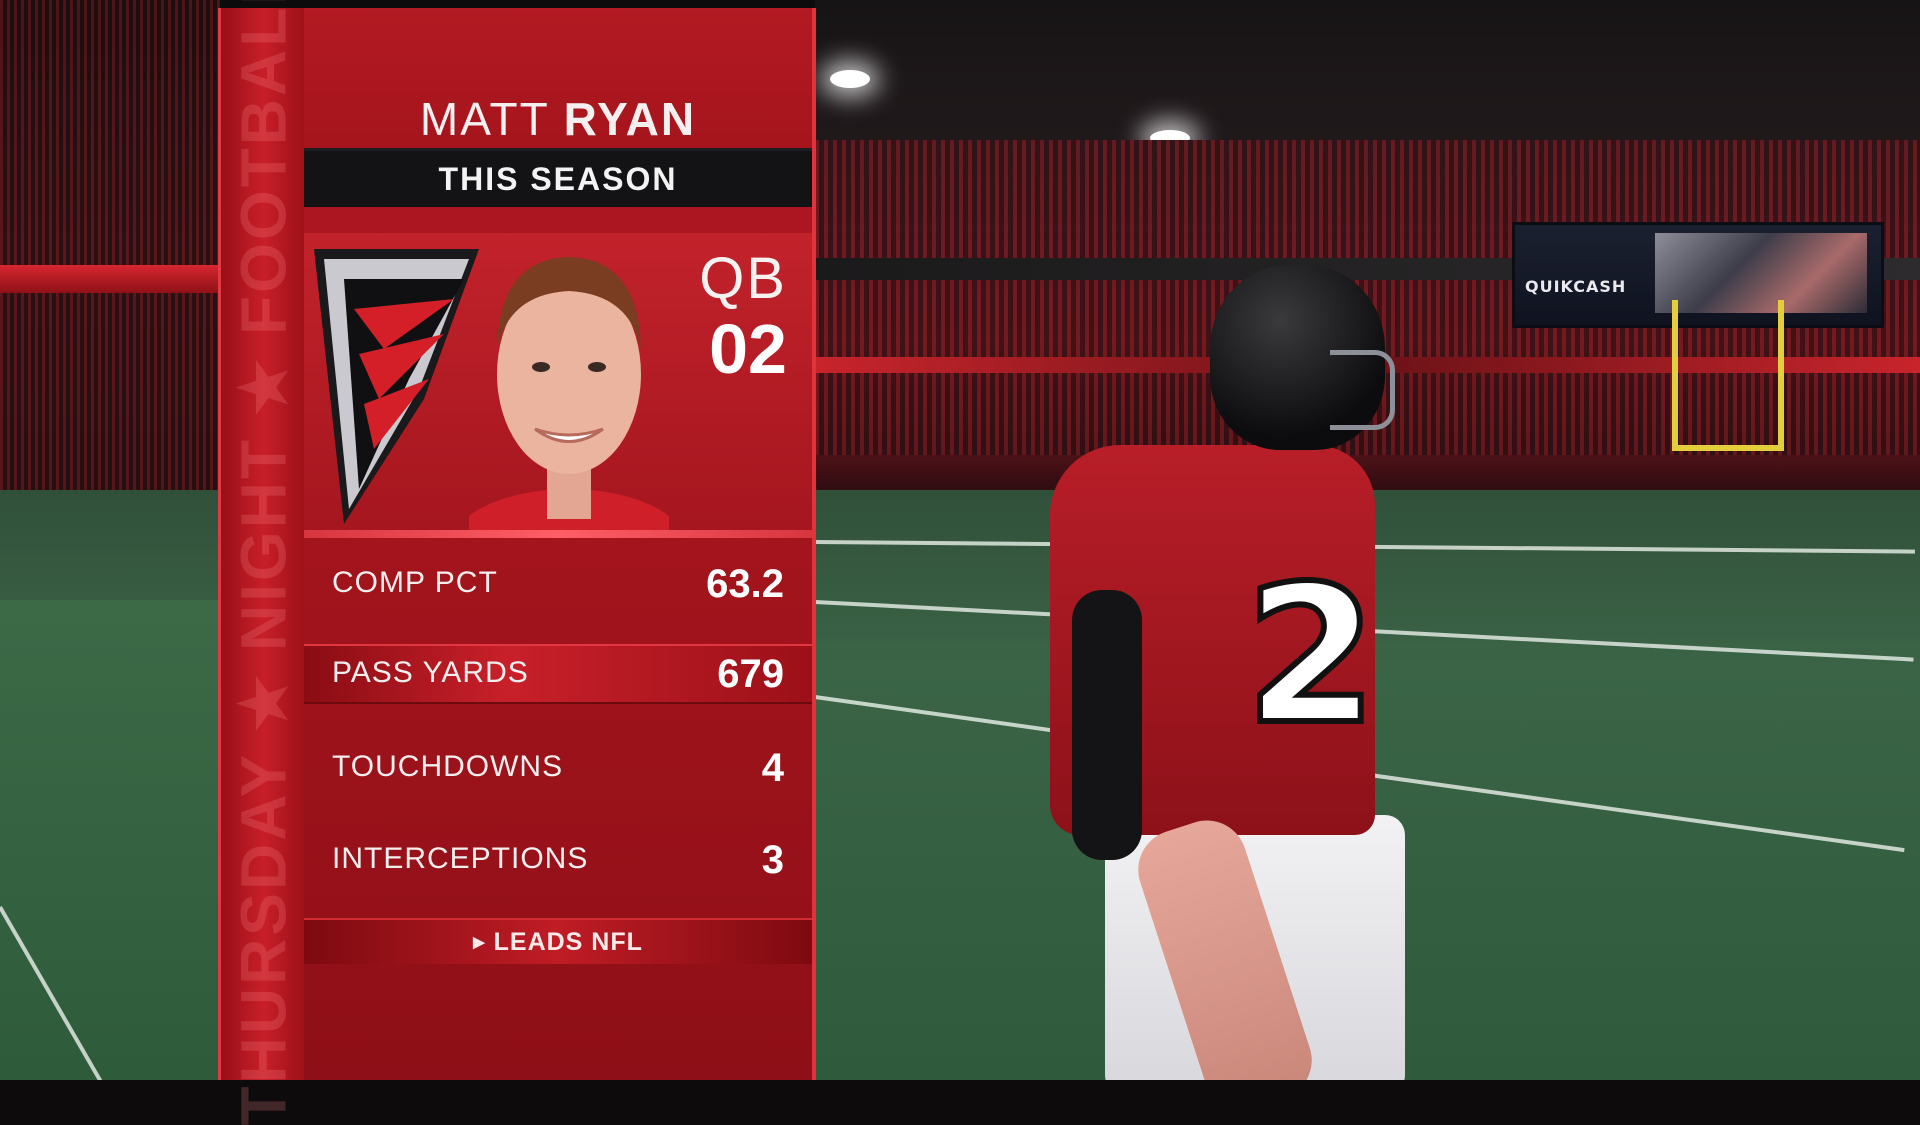 Image resolution: width=1920 pixels, height=1125 pixels. I want to click on stat-row-touchdowns: TOUCHDOWNS 4, so click(558, 768).